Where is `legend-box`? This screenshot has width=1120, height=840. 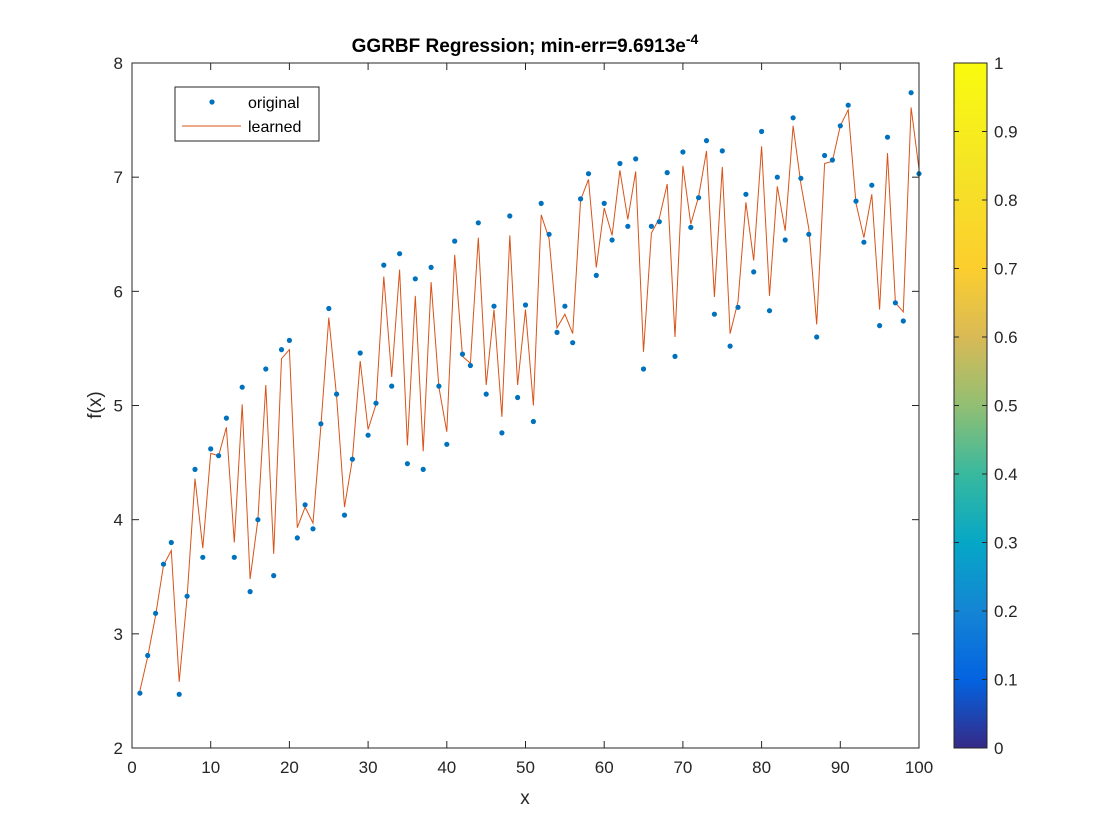 legend-box is located at coordinates (247, 114).